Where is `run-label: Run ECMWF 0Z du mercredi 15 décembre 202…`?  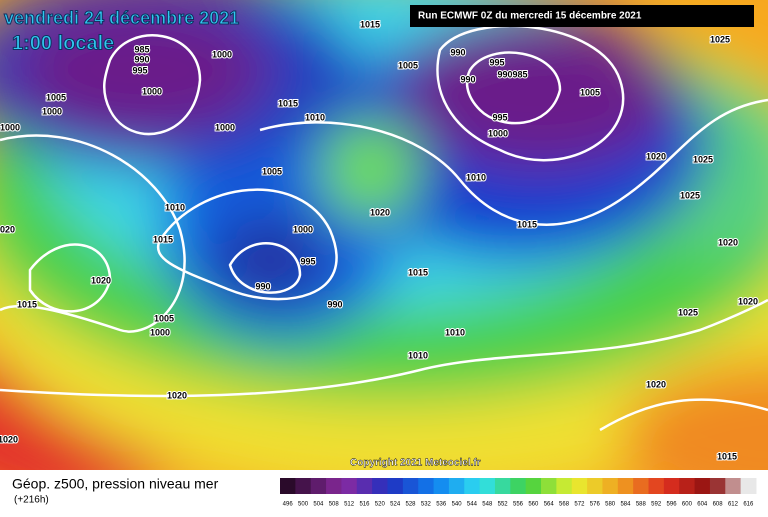
run-label: Run ECMWF 0Z du mercredi 15 décembre 202… is located at coordinates (530, 16).